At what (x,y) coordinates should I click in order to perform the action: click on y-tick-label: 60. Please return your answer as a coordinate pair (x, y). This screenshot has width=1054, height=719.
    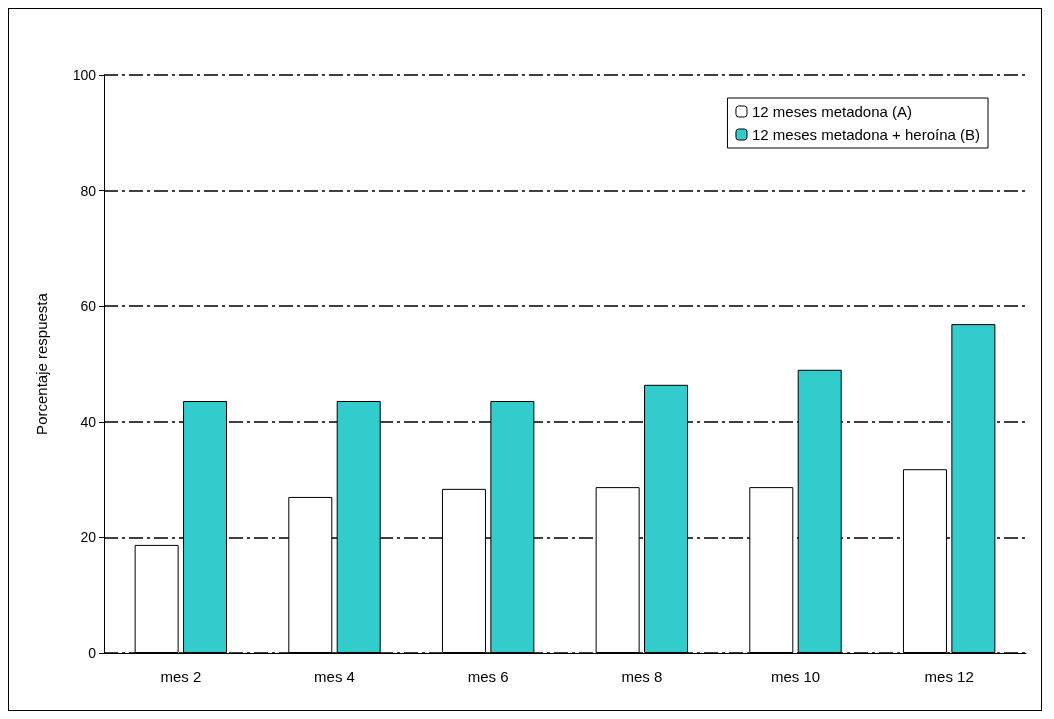
    Looking at the image, I should click on (88, 306).